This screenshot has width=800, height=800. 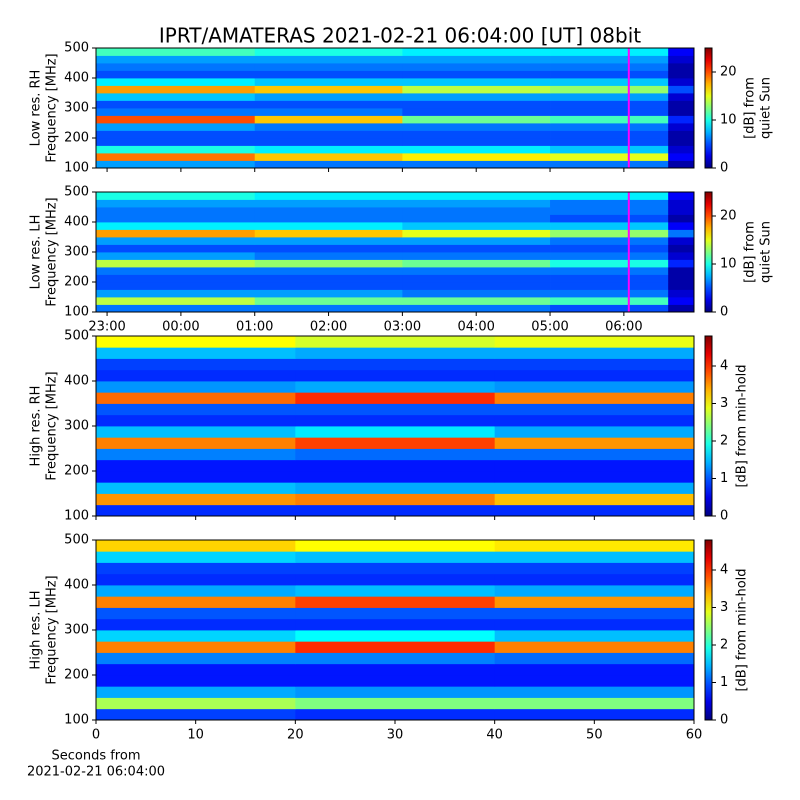 I want to click on colorbar-label: quiet Sun, so click(x=766, y=252).